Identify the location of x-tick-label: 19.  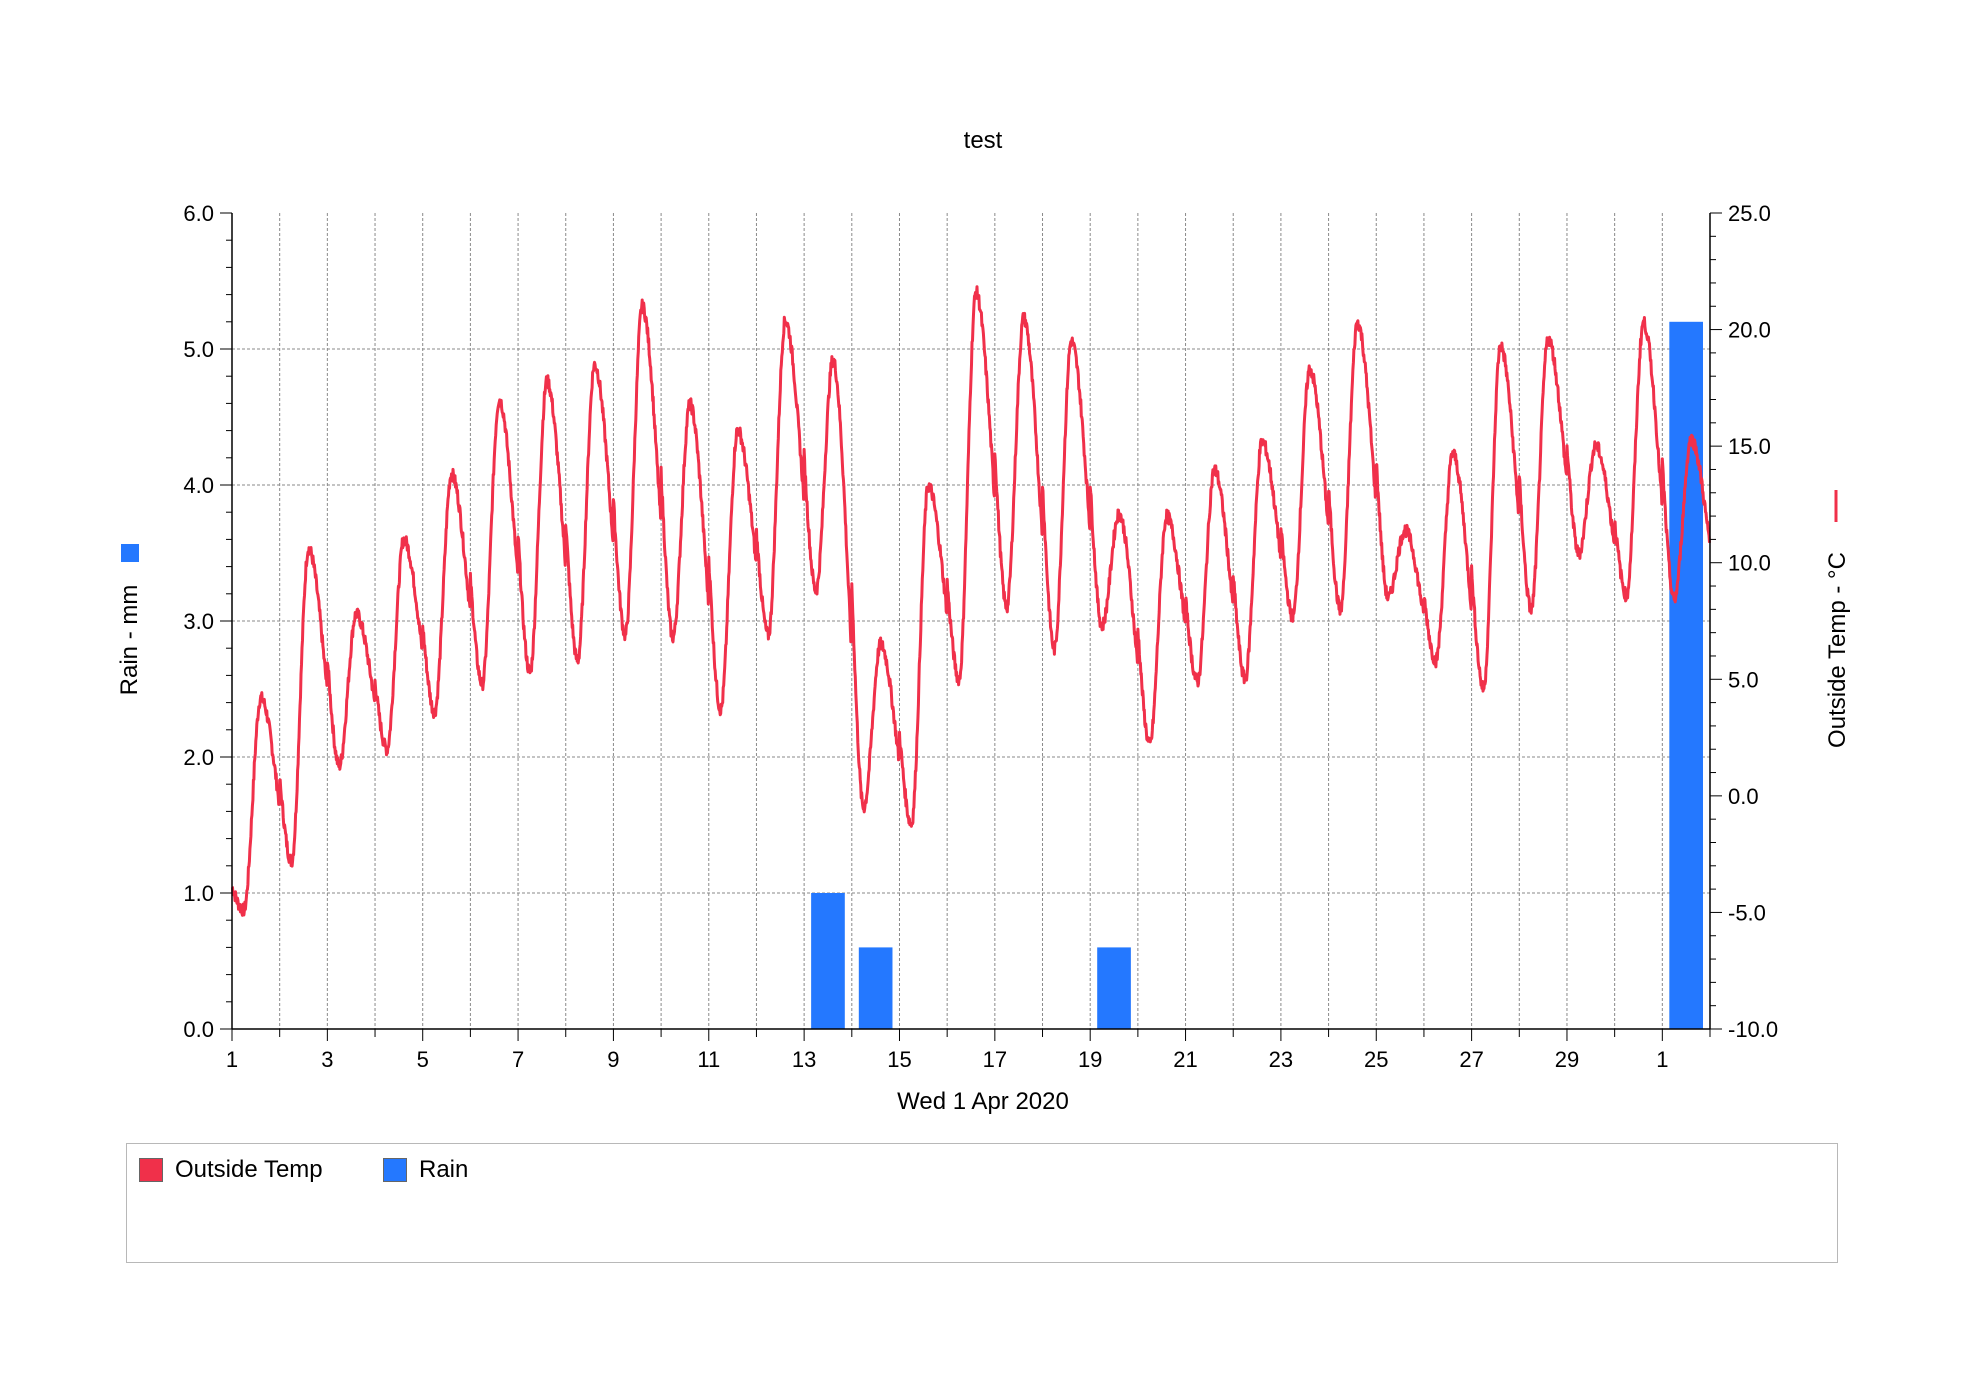
(1090, 1059).